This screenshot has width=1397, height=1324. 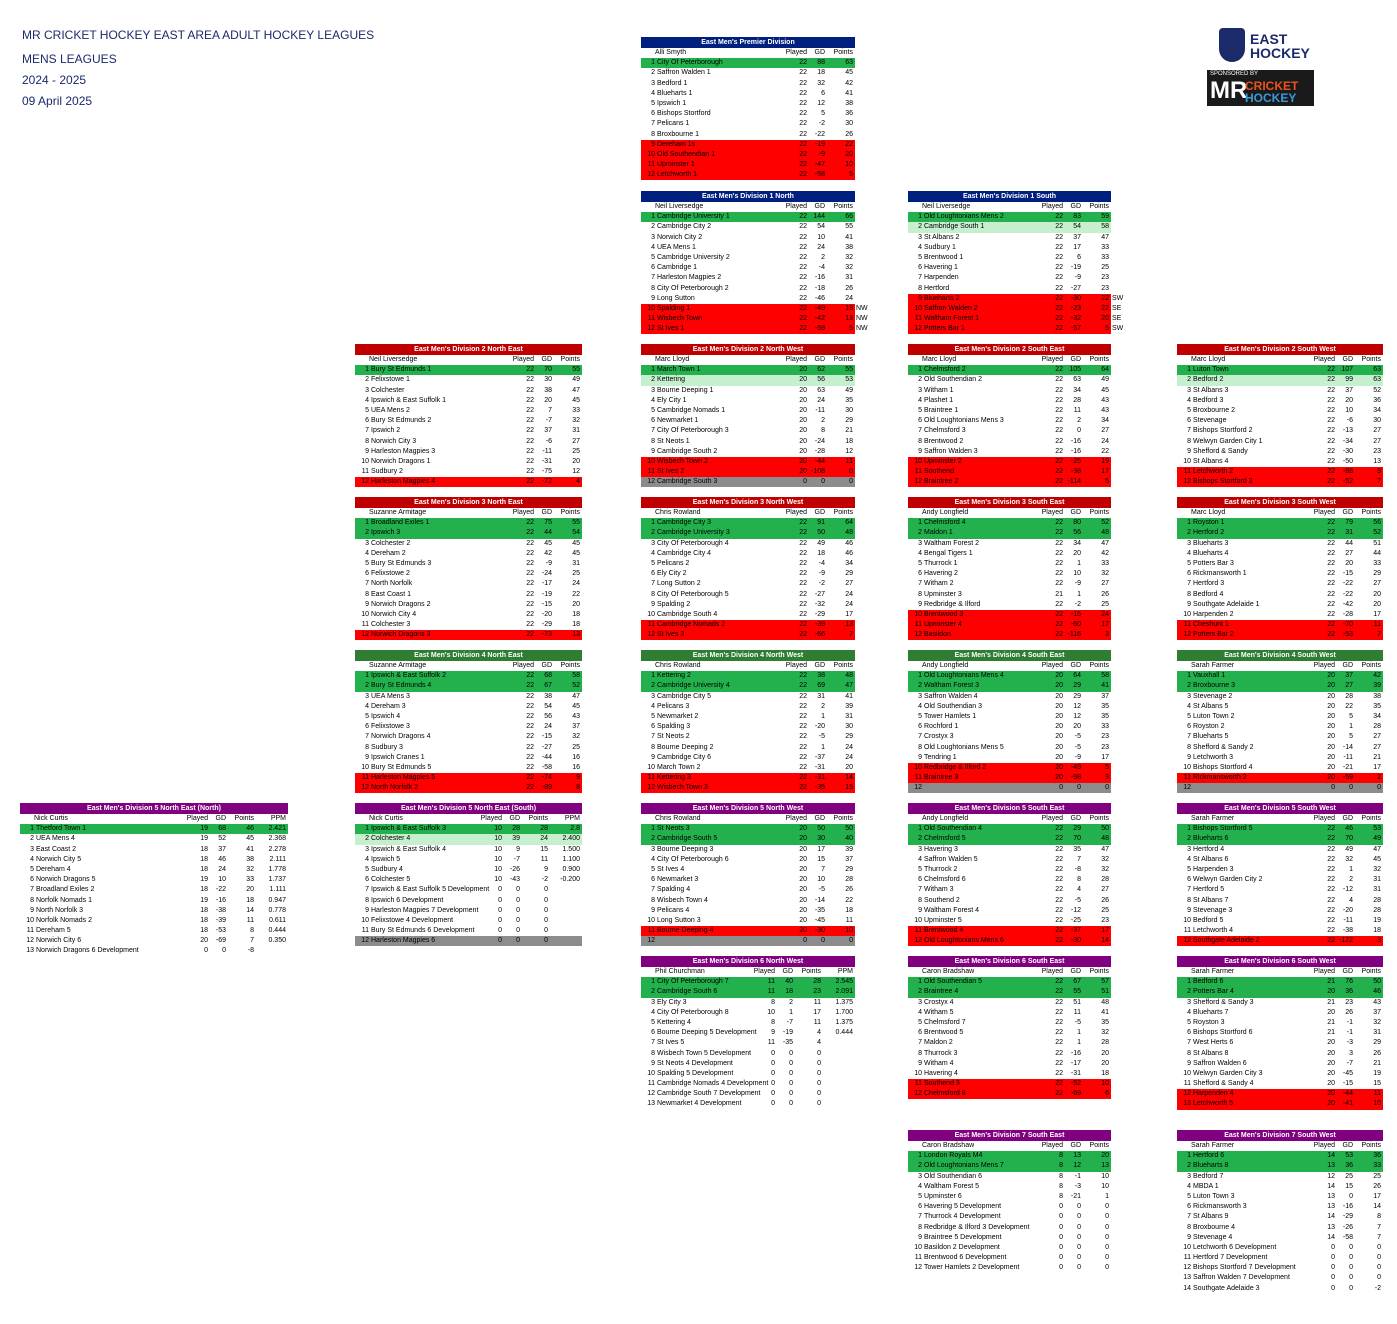 I want to click on table-row: 3 Witham 1 22 34 45, so click(x=1009, y=391).